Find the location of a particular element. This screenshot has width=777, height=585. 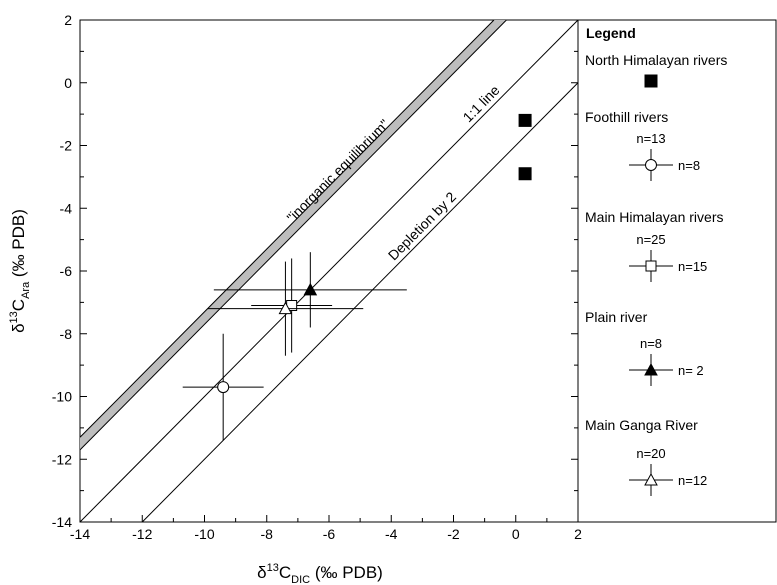

legend-n-label: n=25 is located at coordinates (650, 239).